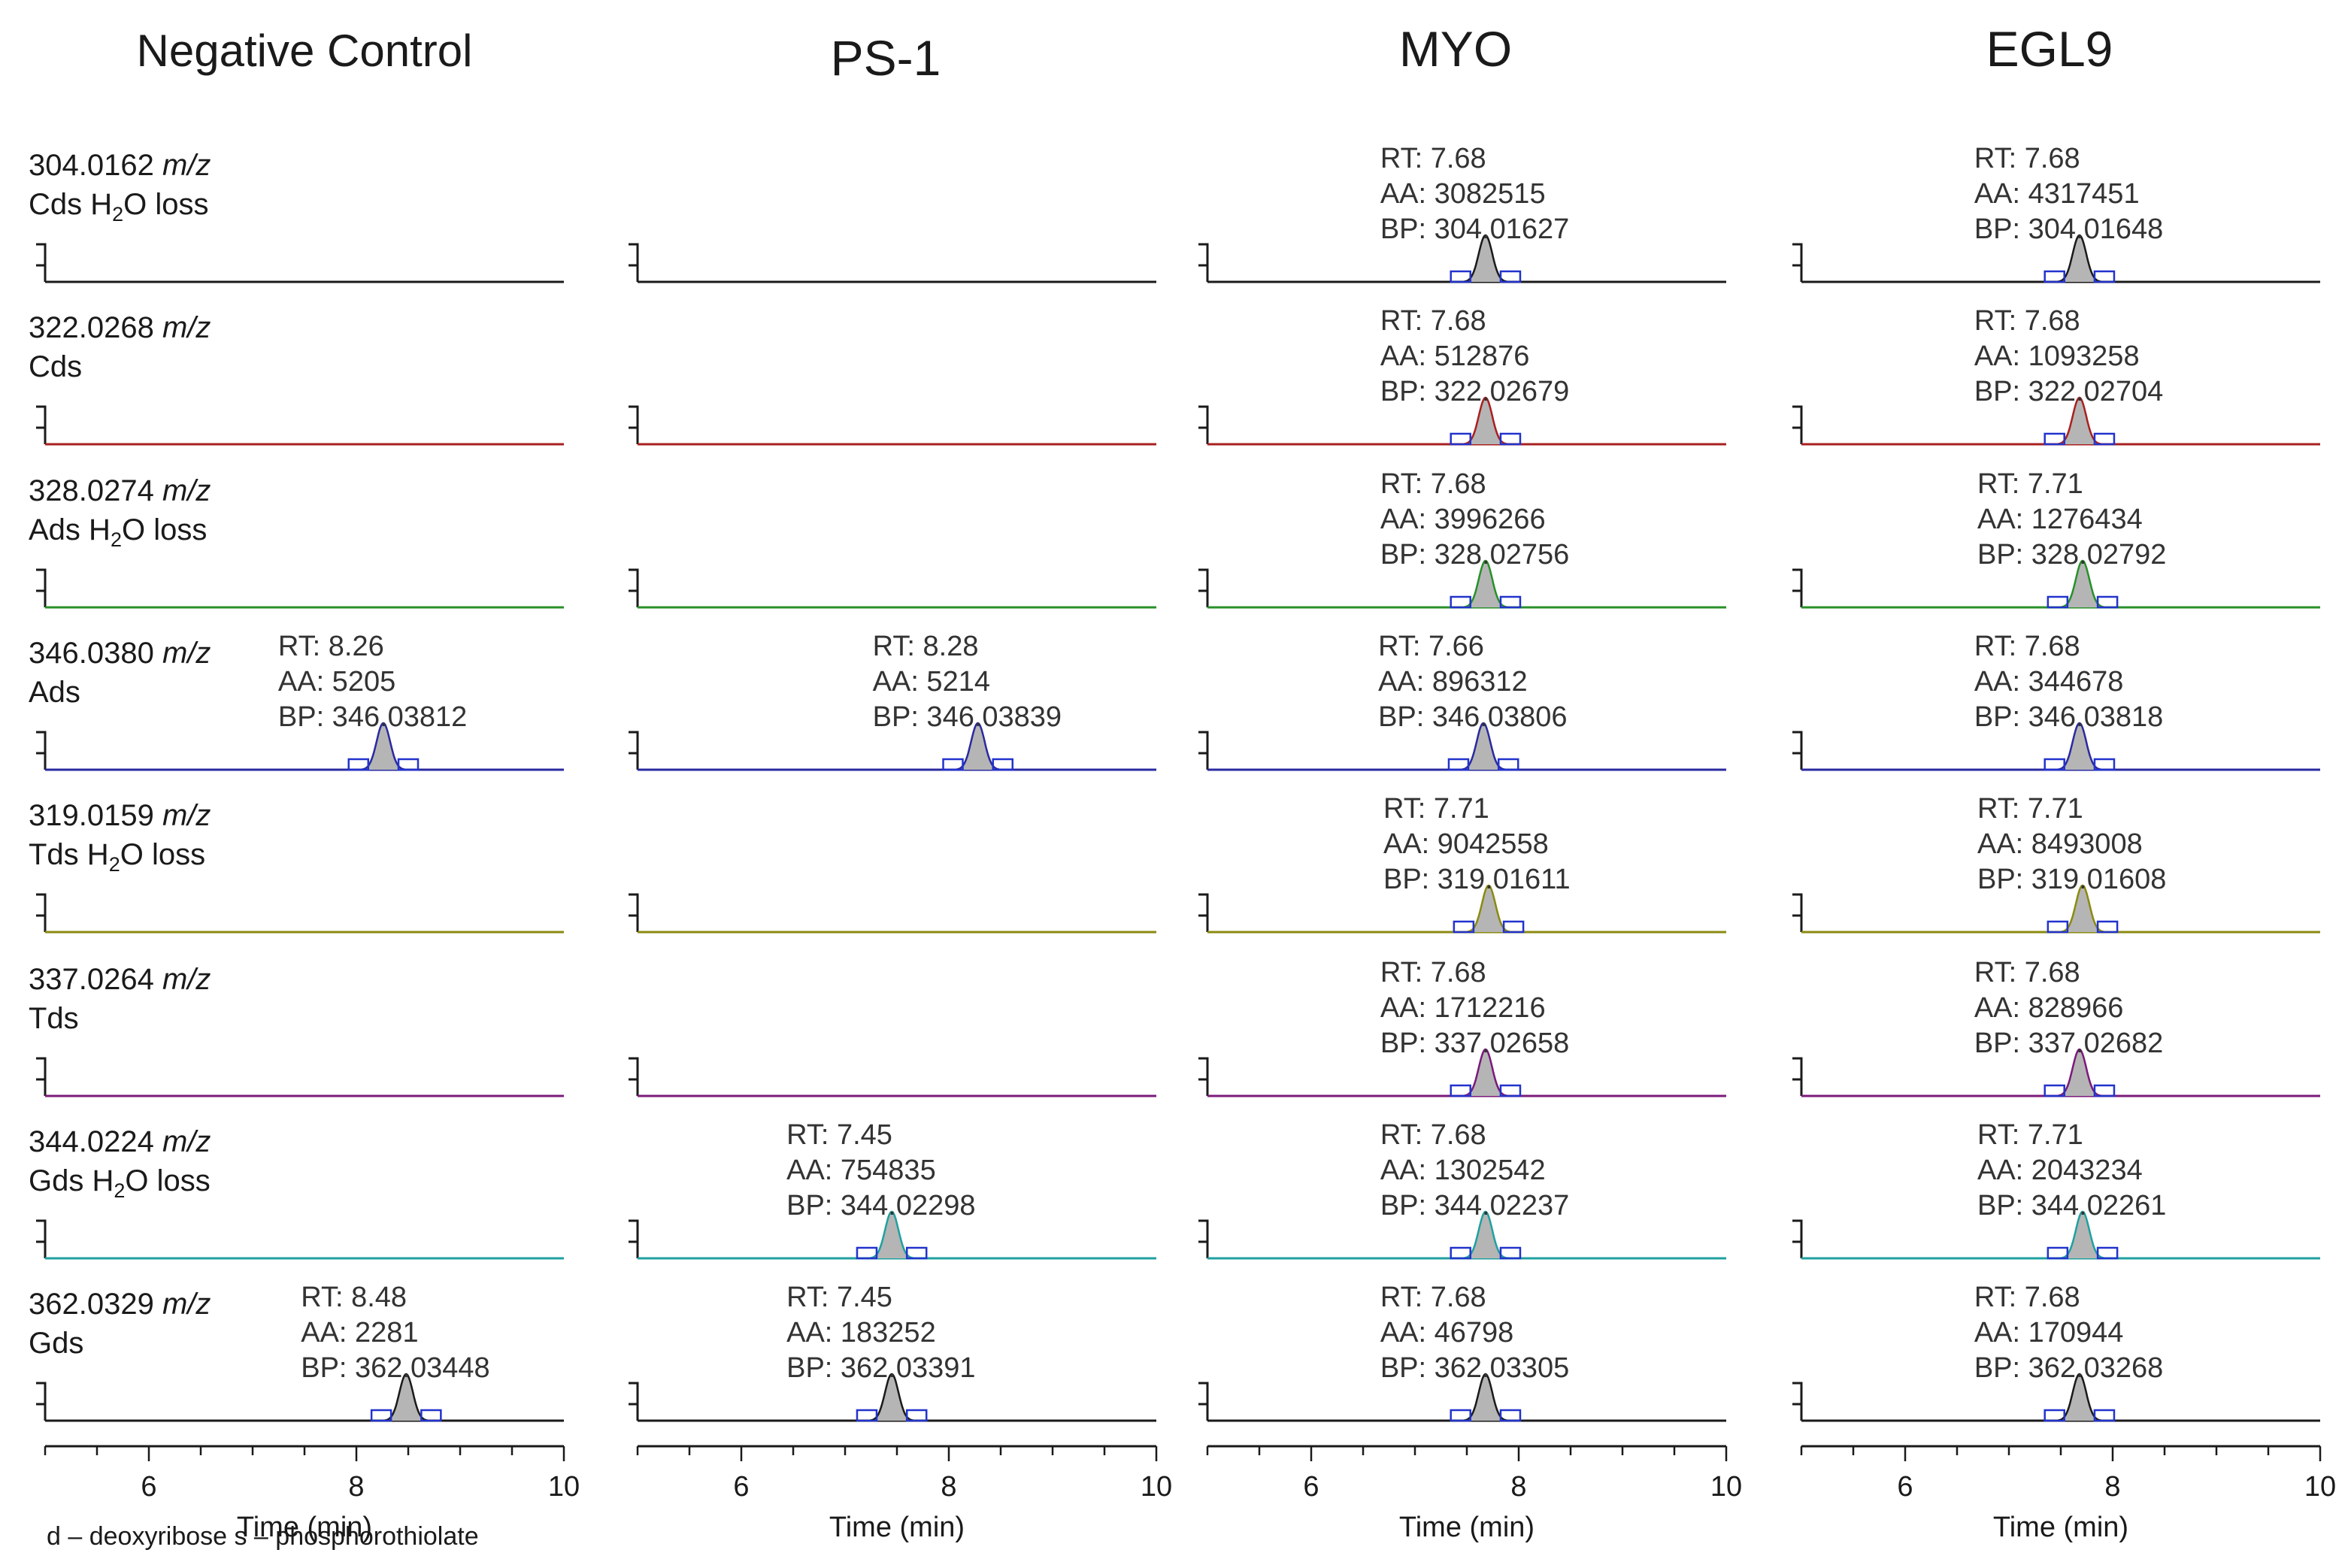 The height and width of the screenshot is (1568, 2351). Describe the element at coordinates (1477, 879) in the screenshot. I see `peak-annotation-line: BP: 319.01611` at that location.